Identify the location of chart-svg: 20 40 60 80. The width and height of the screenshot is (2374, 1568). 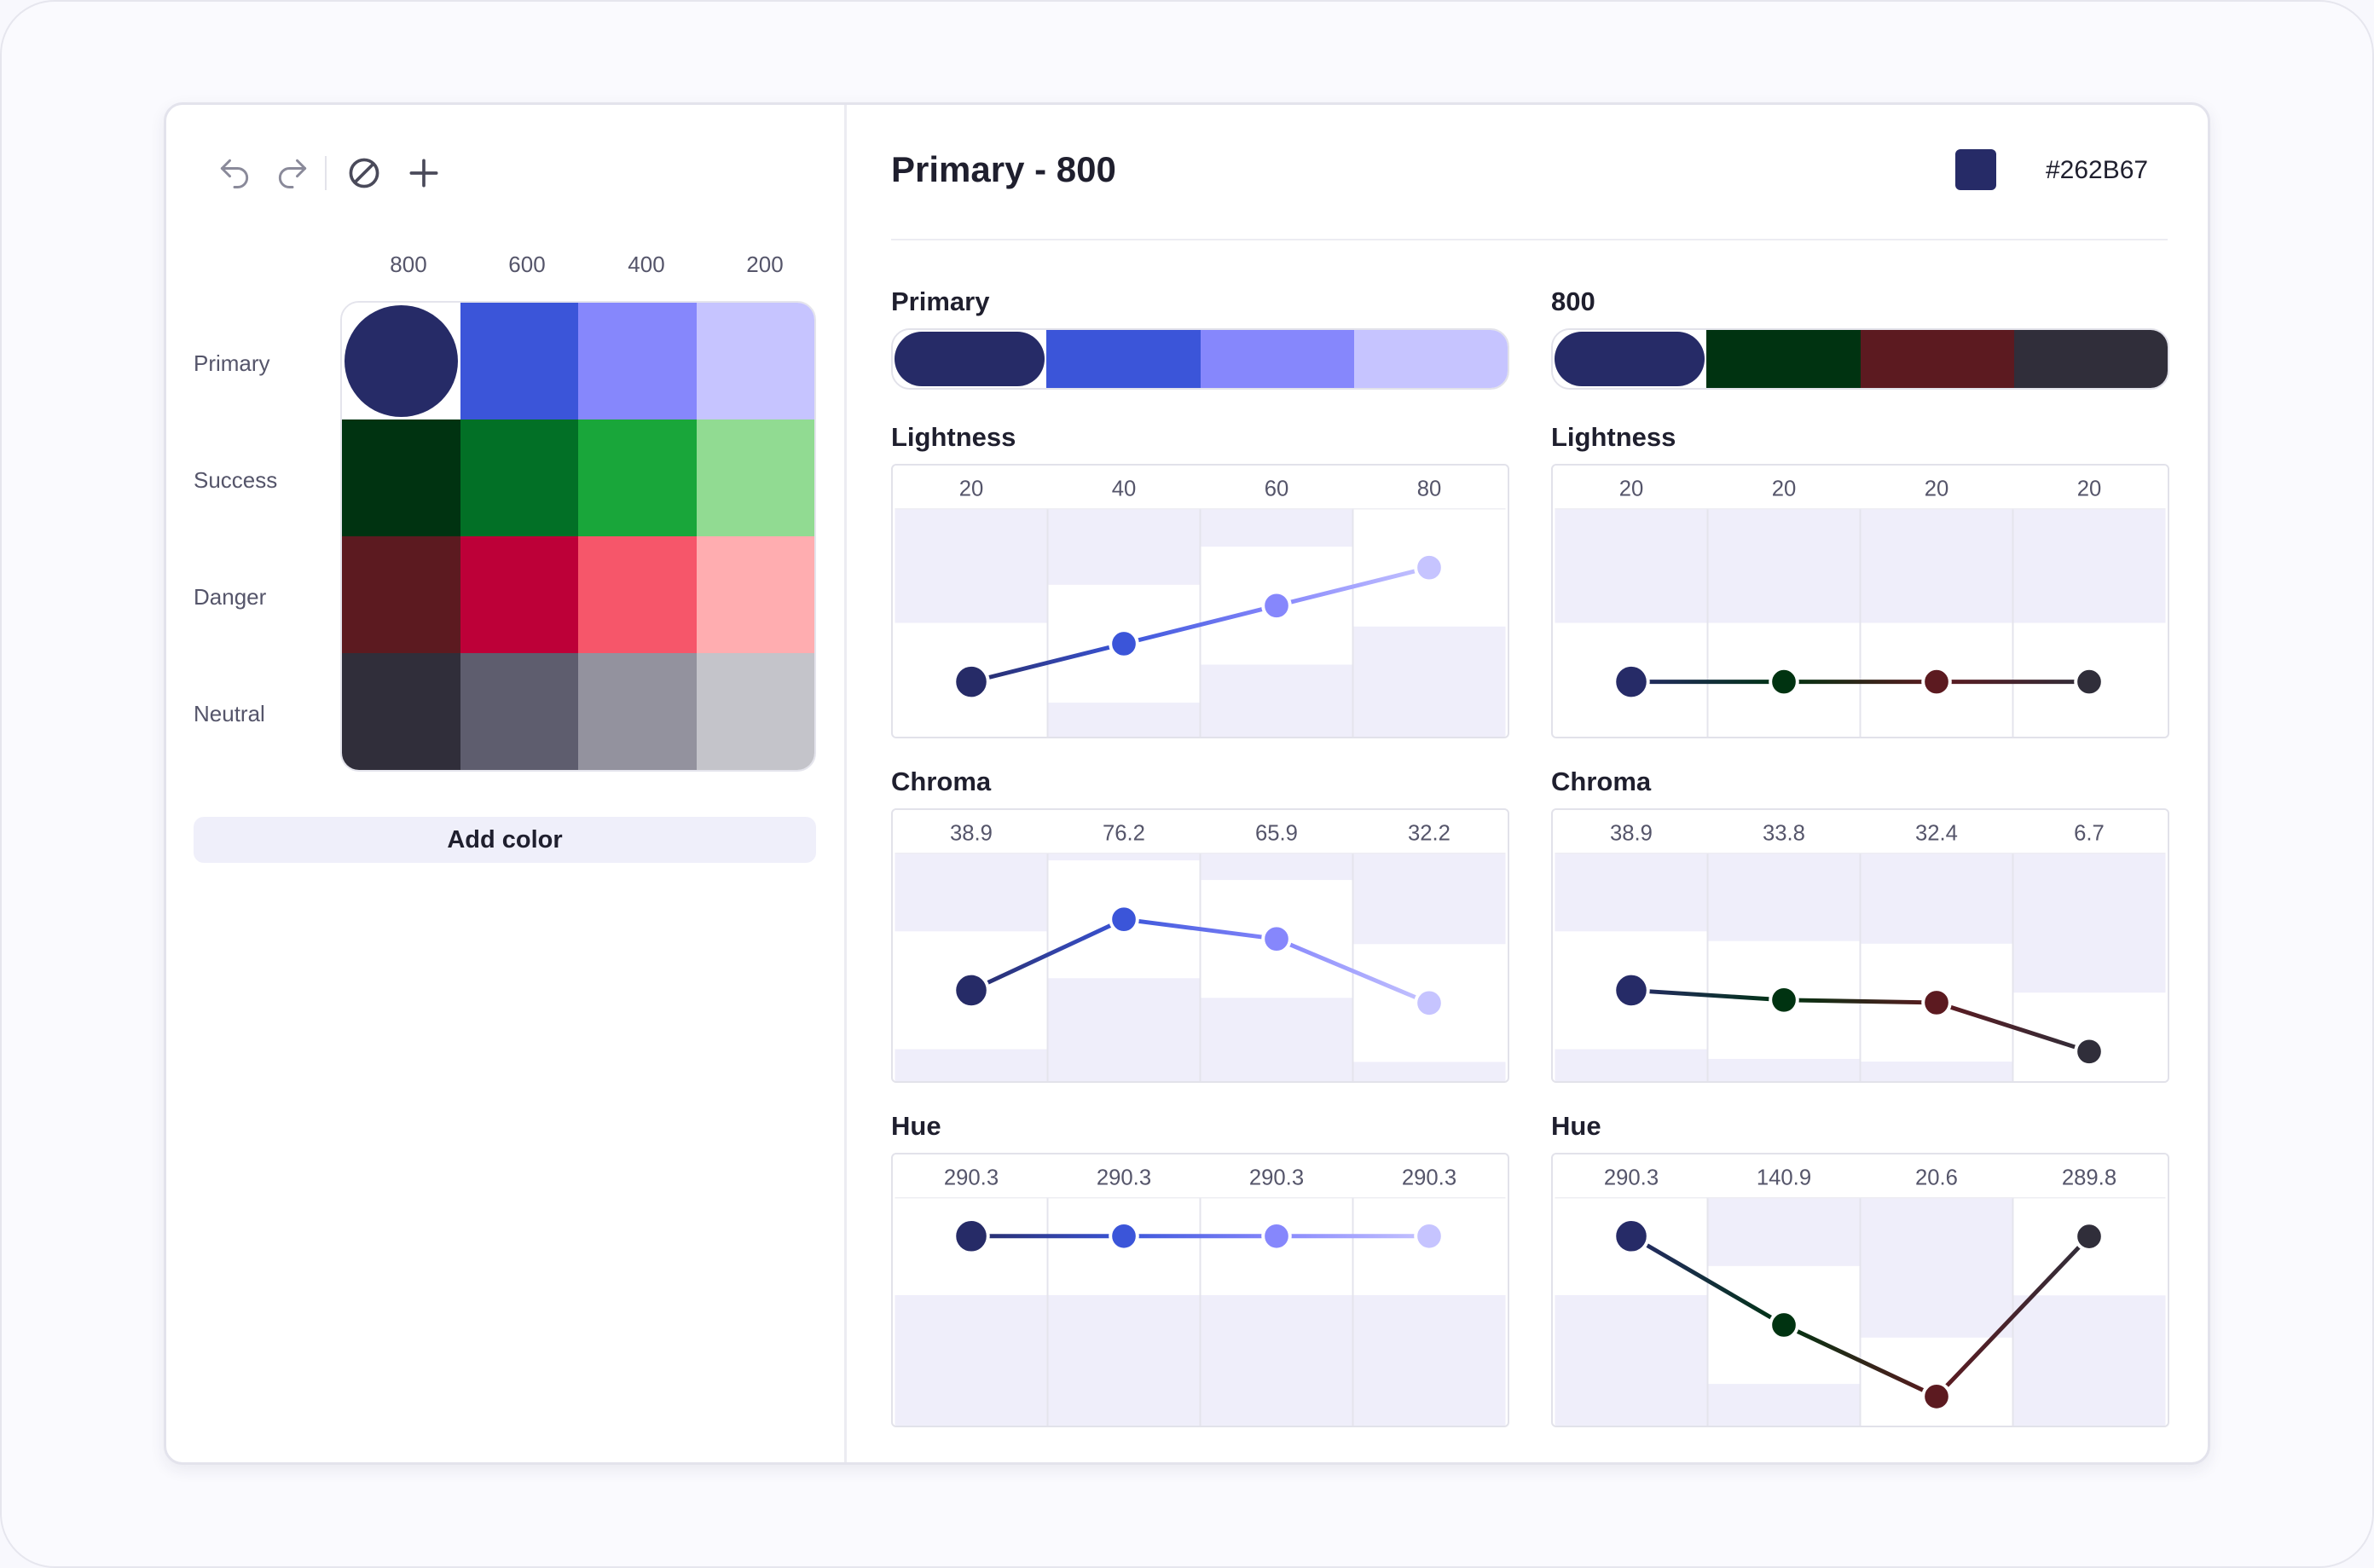
(1200, 602).